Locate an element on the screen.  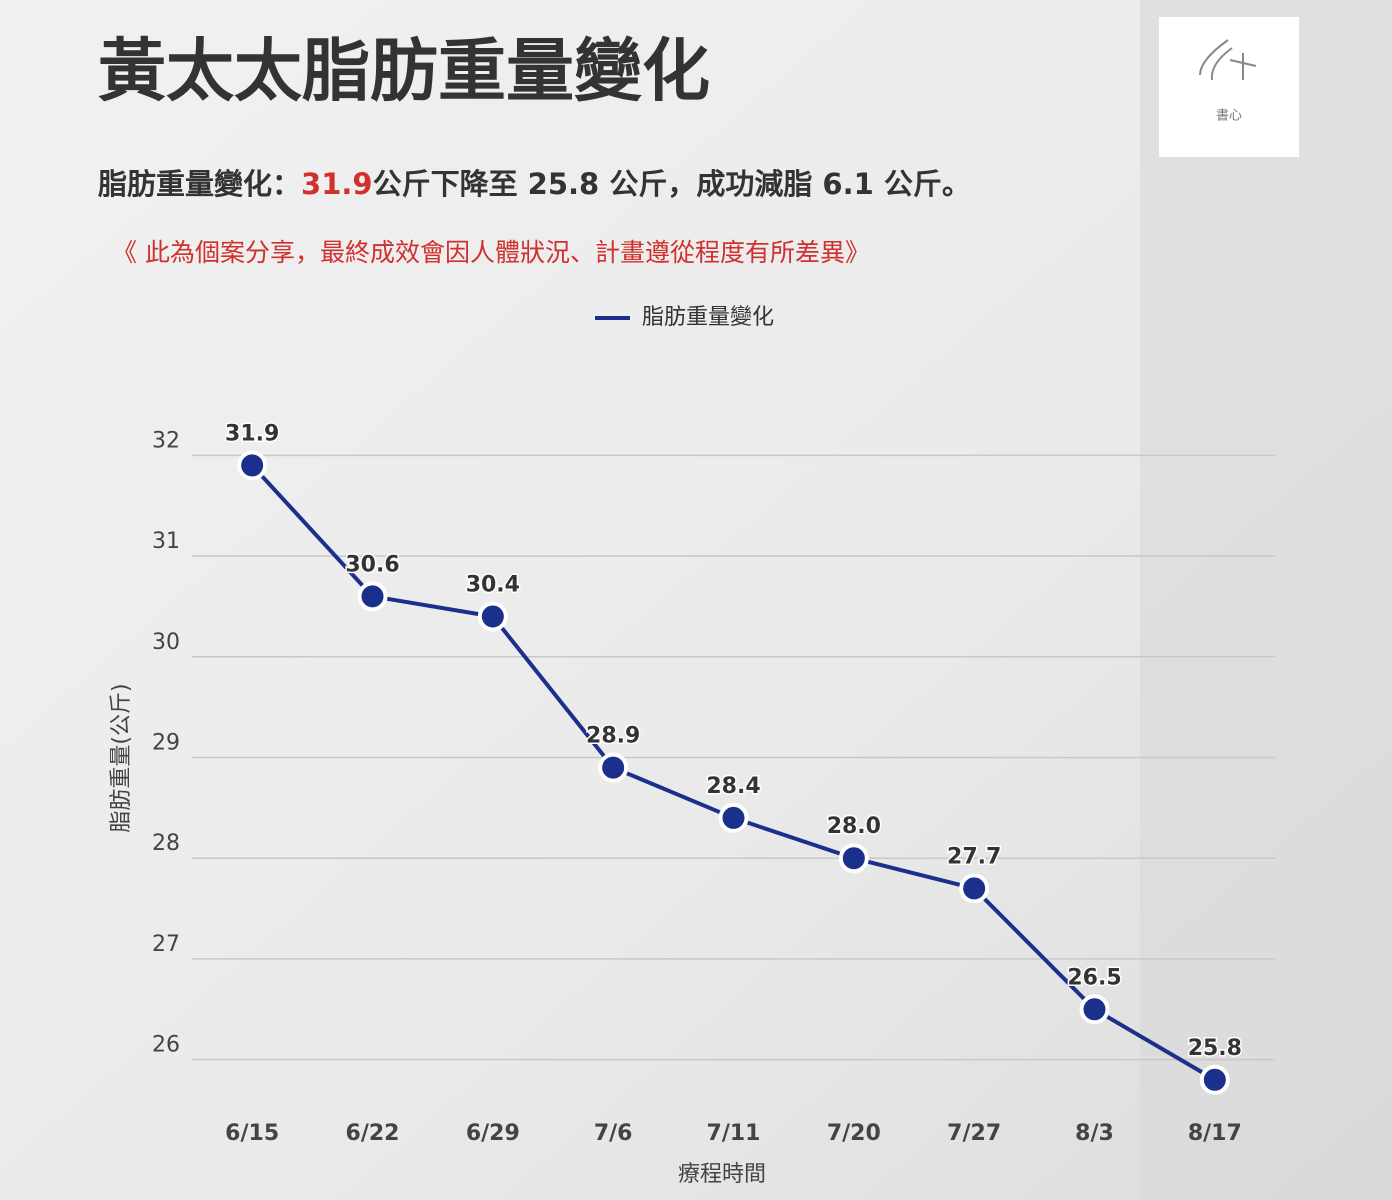
x-tick-label: 7/6 is located at coordinates (613, 1133).